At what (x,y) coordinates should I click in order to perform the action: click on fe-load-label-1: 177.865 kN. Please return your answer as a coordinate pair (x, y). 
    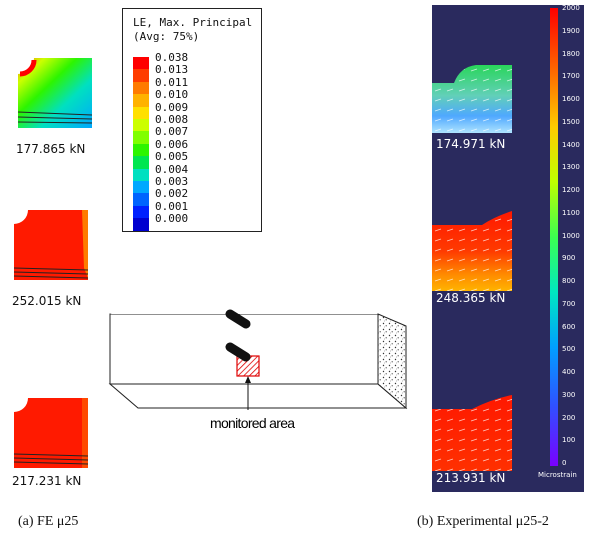
    Looking at the image, I should click on (51, 149).